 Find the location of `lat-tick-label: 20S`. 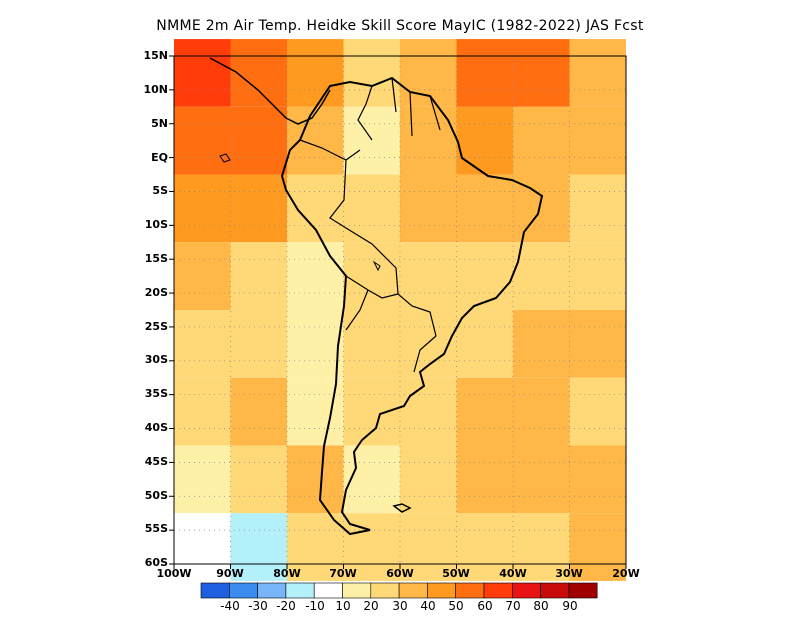

lat-tick-label: 20S is located at coordinates (156, 292).